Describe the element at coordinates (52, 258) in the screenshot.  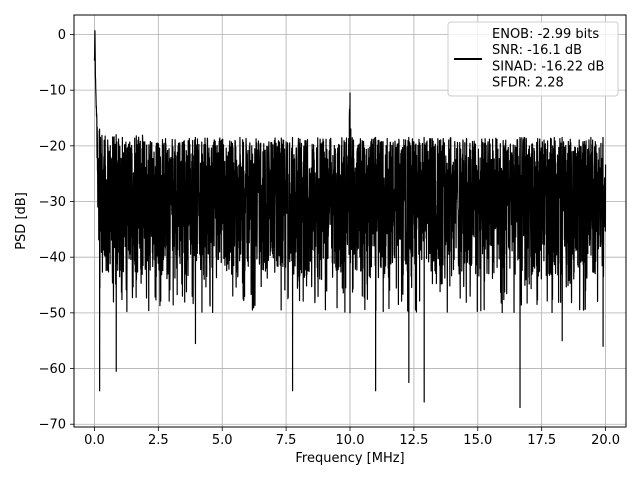
I see `y-tick-label: −40` at that location.